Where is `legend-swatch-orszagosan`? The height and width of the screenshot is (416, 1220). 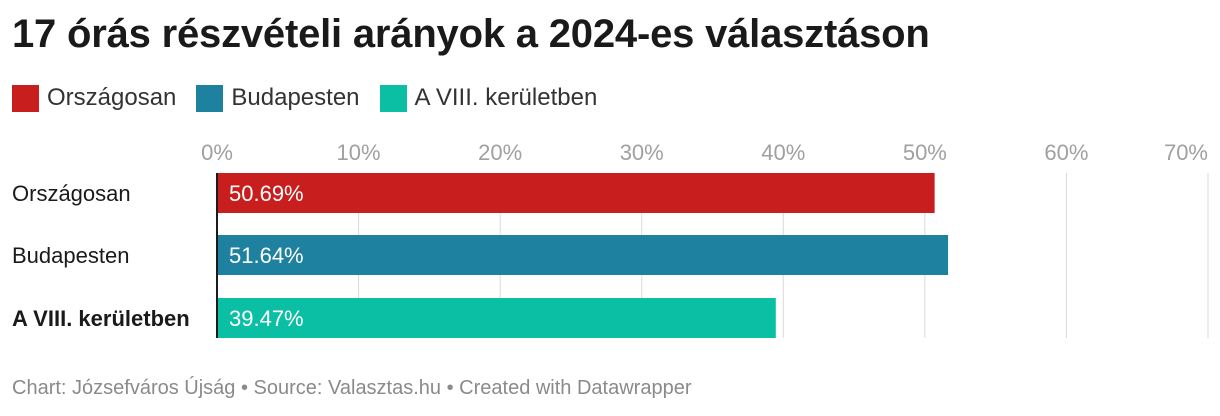
legend-swatch-orszagosan is located at coordinates (25, 98).